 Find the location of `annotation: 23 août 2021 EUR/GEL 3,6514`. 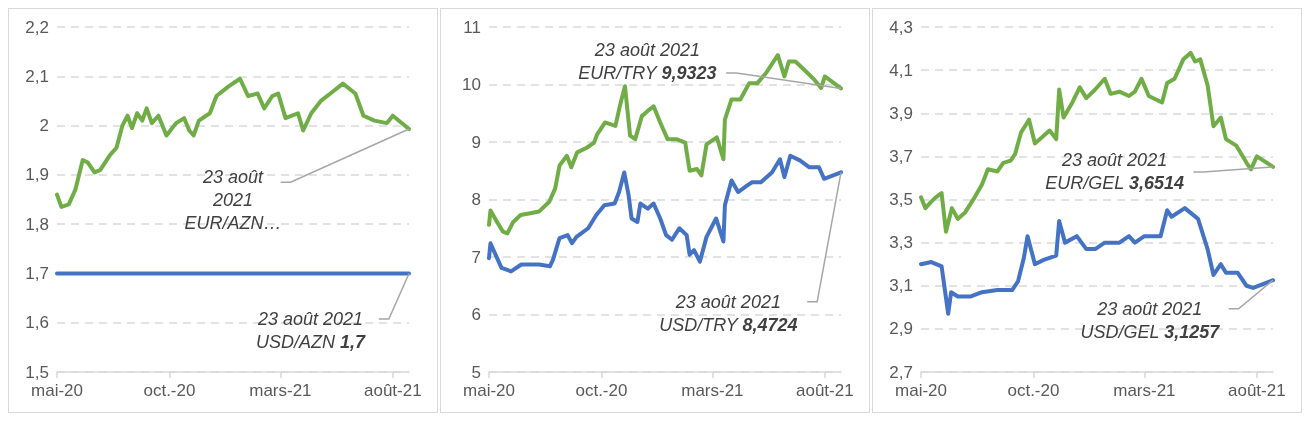

annotation: 23 août 2021 EUR/GEL 3,6514 is located at coordinates (1115, 172).